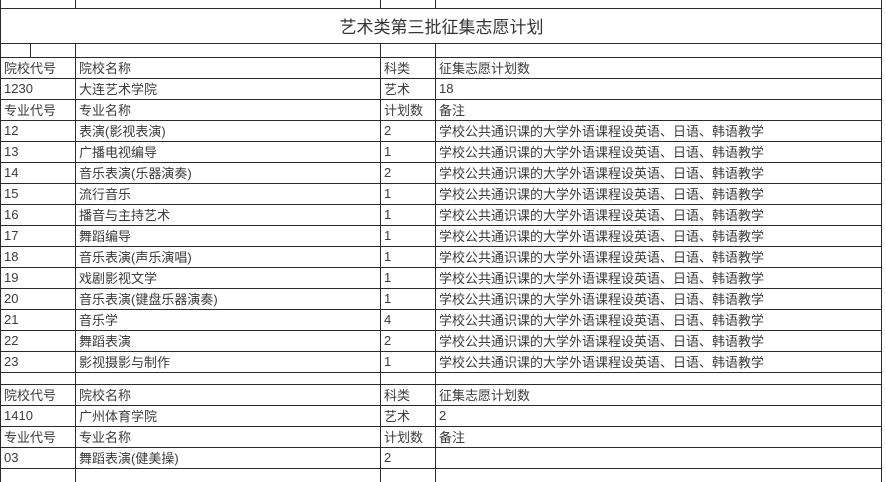 Image resolution: width=886 pixels, height=482 pixels. What do you see at coordinates (228, 361) in the screenshot?
I see `major-name-cell: 影视摄影与制作` at bounding box center [228, 361].